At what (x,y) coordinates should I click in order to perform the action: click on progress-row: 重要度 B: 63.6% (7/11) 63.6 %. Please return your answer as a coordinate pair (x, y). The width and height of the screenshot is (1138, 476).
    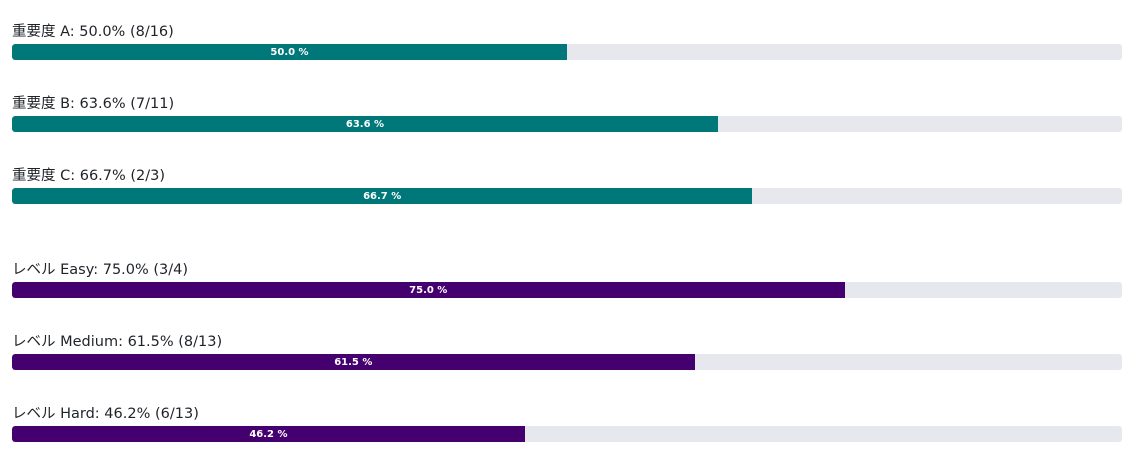
    Looking at the image, I should click on (567, 119).